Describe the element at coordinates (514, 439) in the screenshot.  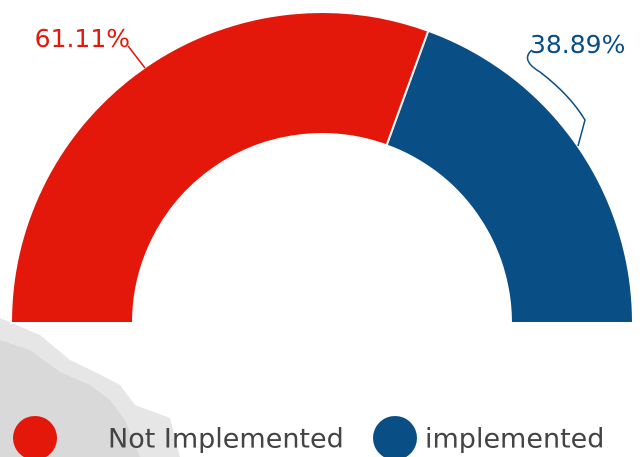
I see `legend-label: implemented` at that location.